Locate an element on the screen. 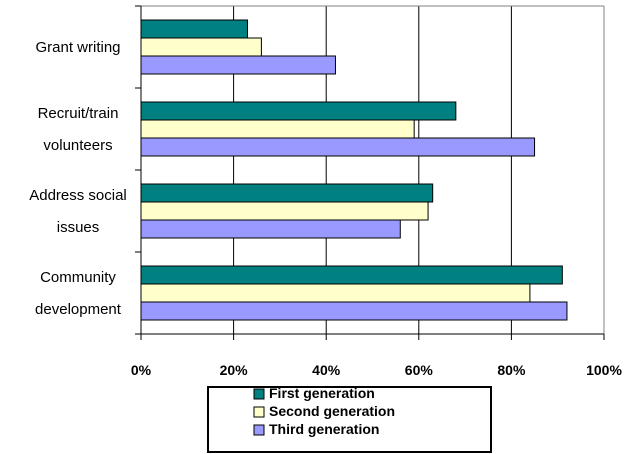 Image resolution: width=629 pixels, height=454 pixels. category-label: Address social is located at coordinates (78, 195).